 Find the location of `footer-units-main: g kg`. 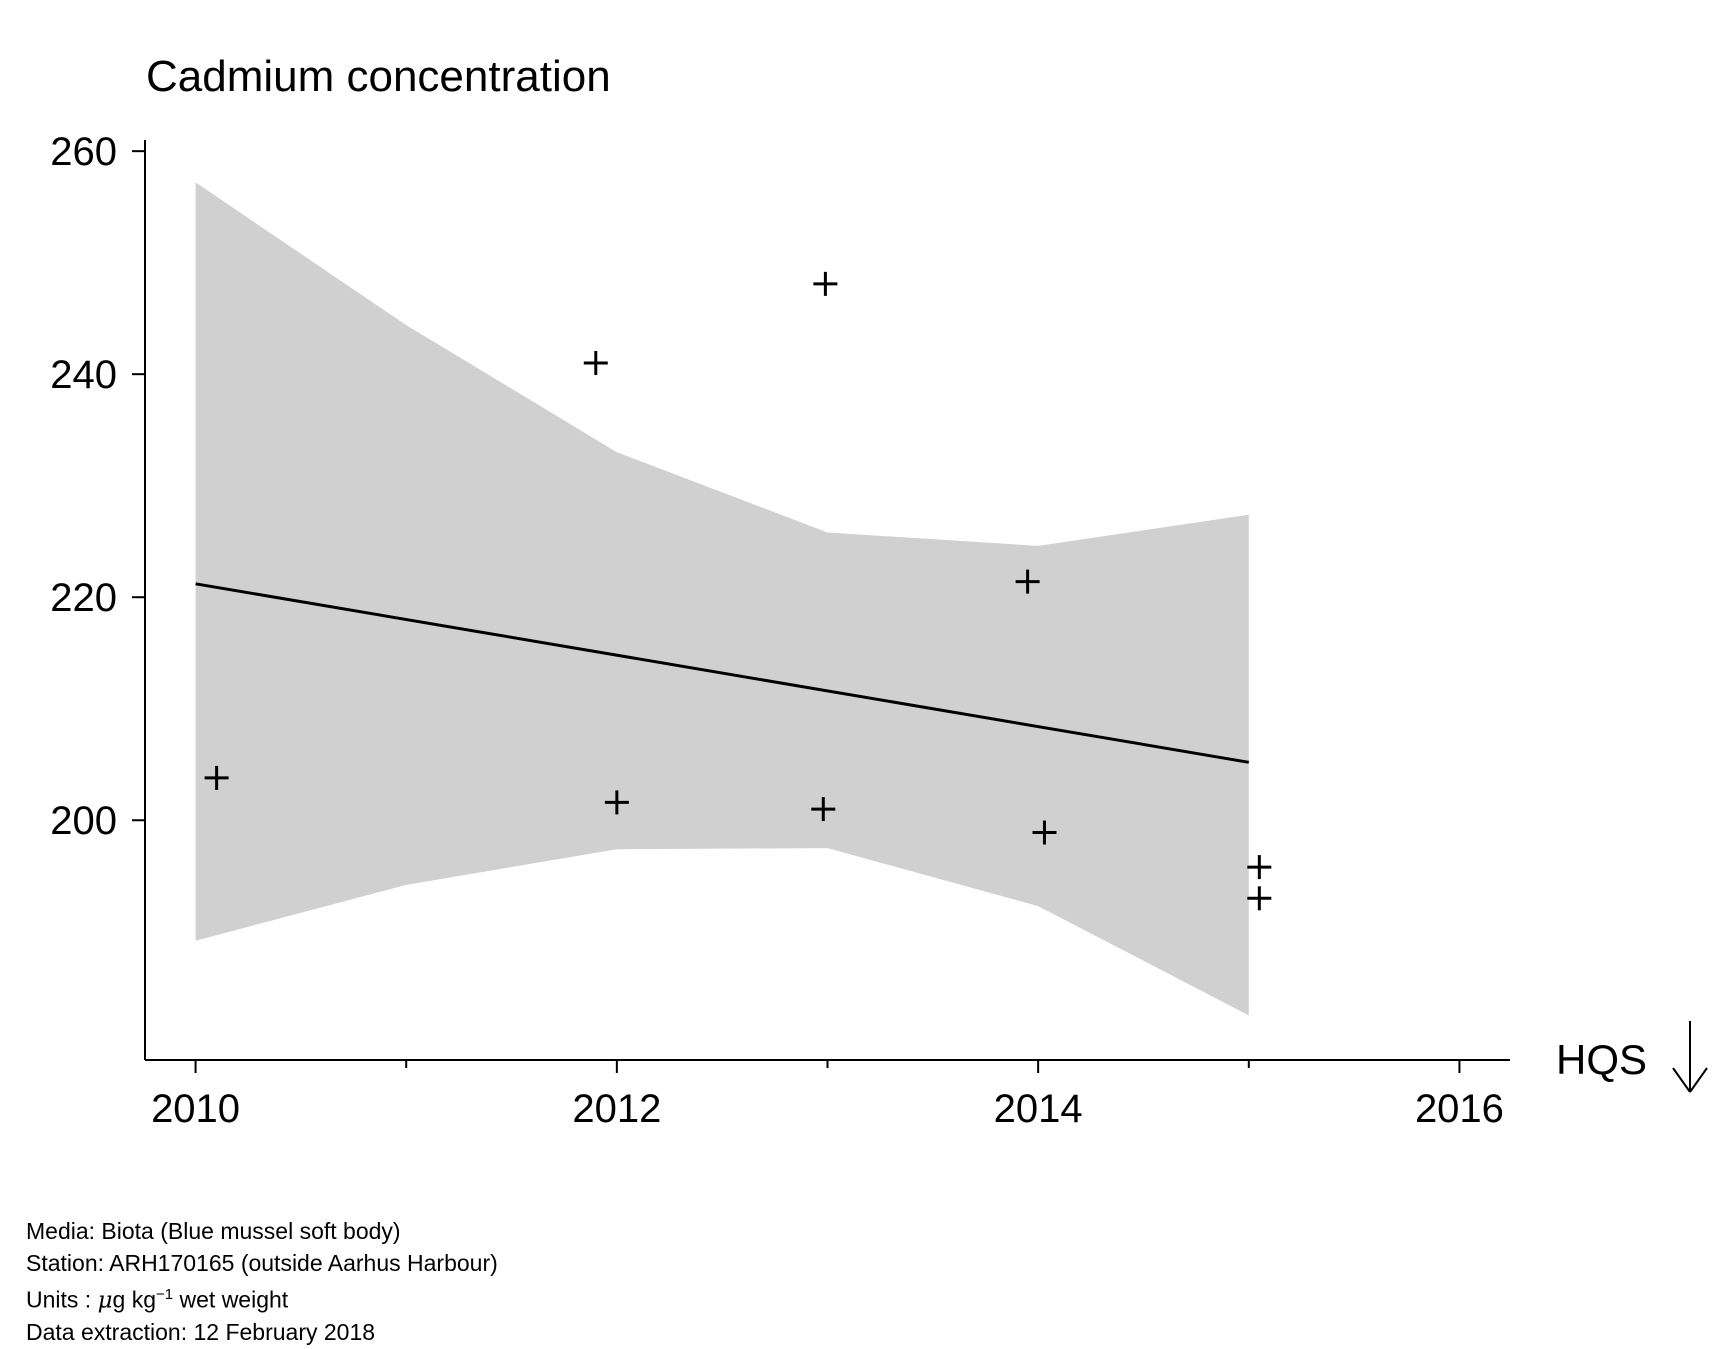

footer-units-main: g kg is located at coordinates (134, 1299).